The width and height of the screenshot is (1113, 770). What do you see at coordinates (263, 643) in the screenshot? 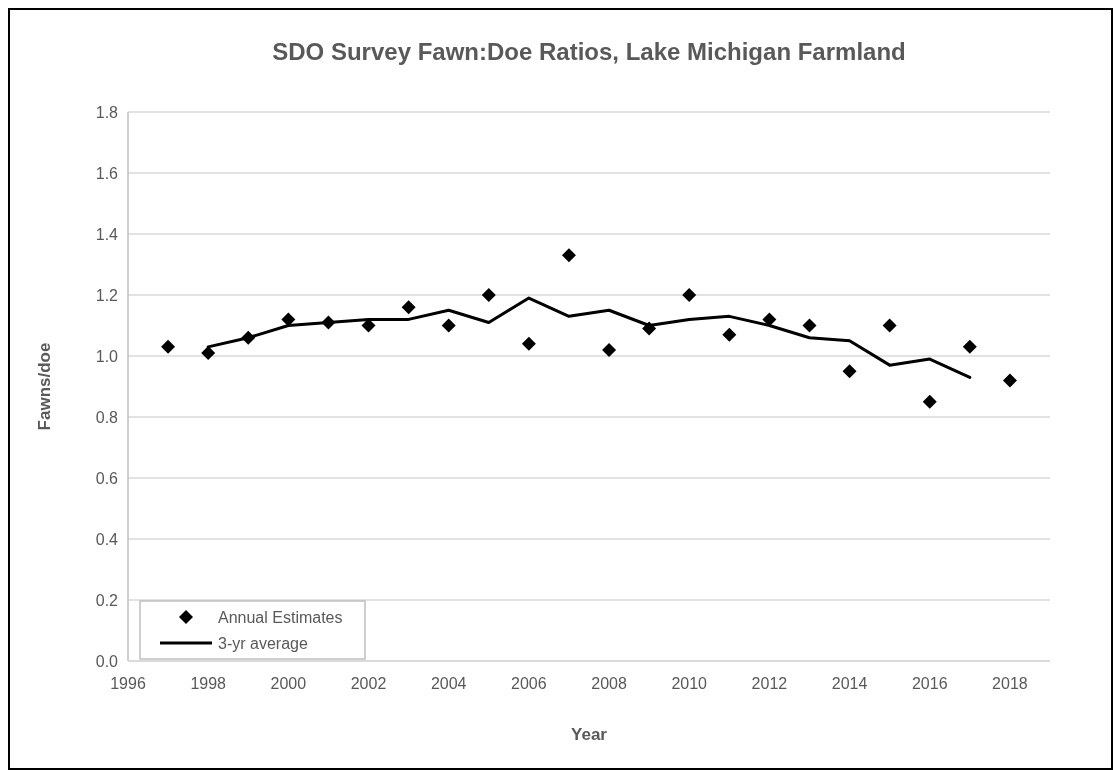
I see `legend-label: 3-yr average` at bounding box center [263, 643].